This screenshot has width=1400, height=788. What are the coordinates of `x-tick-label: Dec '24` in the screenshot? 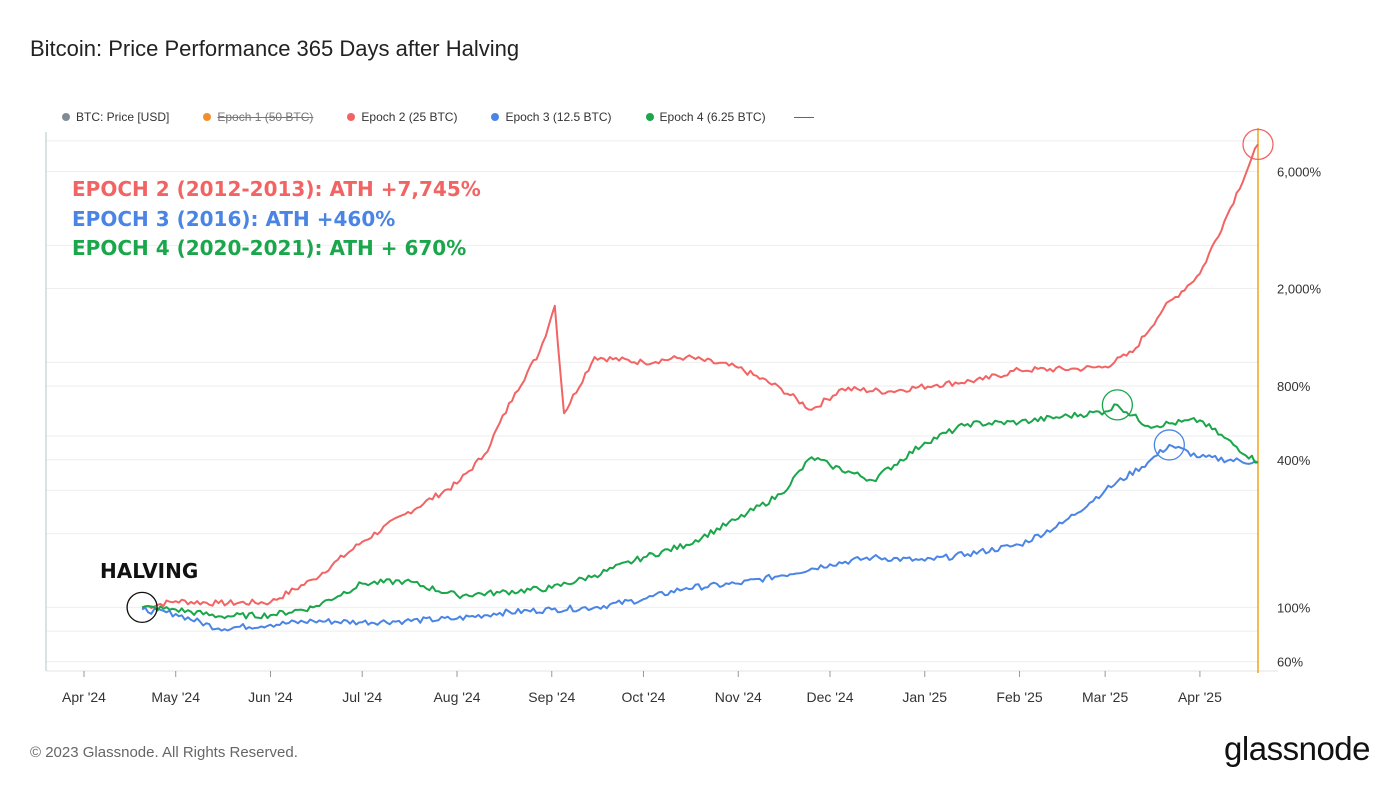 It's located at (829, 697).